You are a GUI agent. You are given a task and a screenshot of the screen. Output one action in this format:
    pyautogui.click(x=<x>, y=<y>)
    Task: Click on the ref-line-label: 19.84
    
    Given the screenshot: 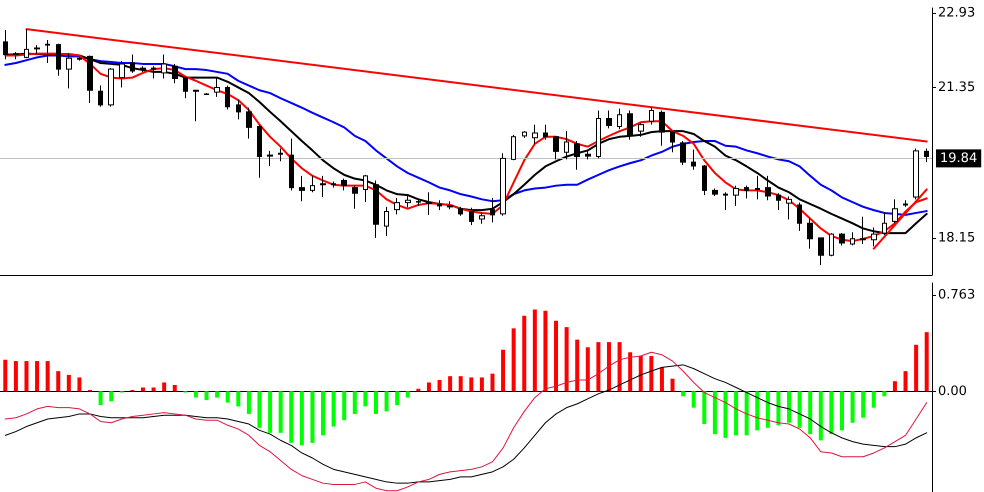 What is the action you would take?
    pyautogui.click(x=959, y=158)
    